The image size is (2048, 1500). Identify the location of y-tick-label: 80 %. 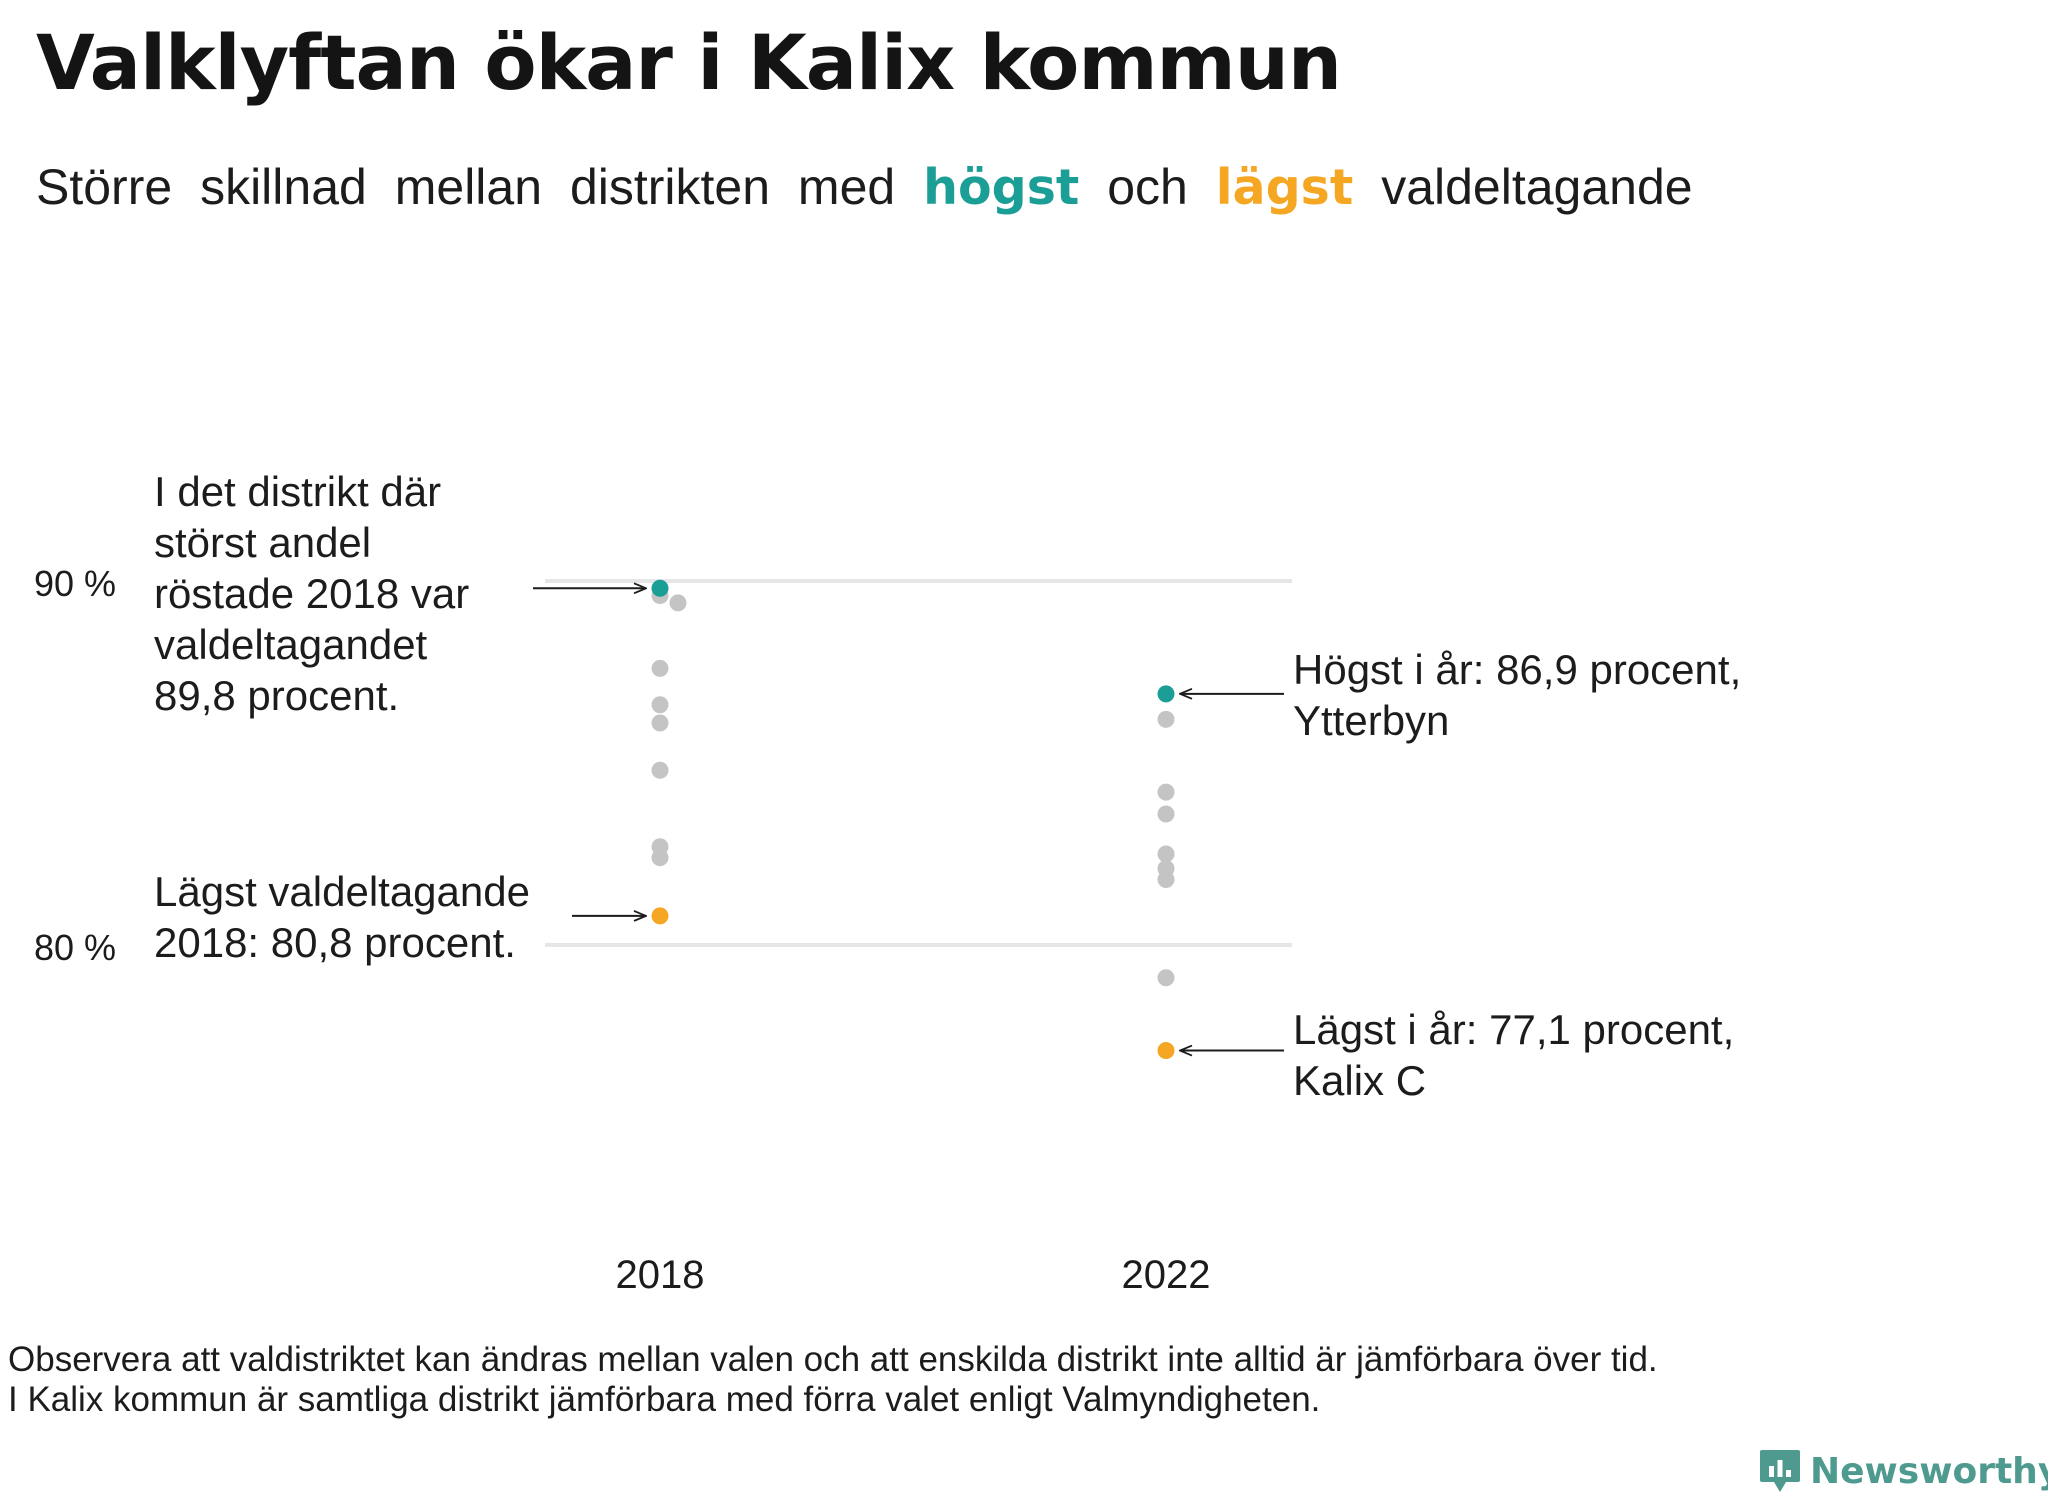
(75, 947).